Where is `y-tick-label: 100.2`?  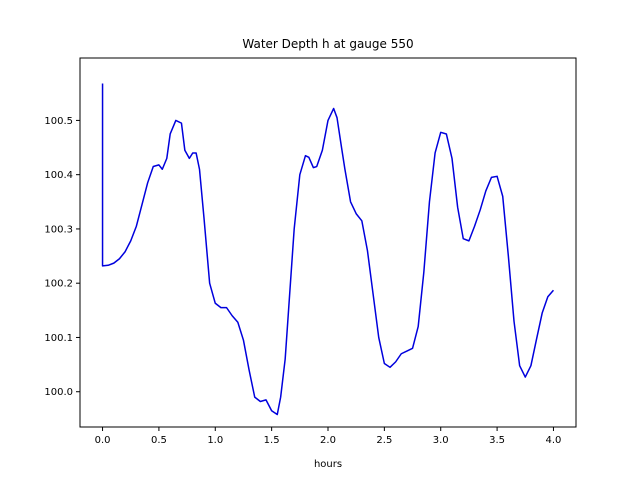 y-tick-label: 100.2 is located at coordinates (58, 284).